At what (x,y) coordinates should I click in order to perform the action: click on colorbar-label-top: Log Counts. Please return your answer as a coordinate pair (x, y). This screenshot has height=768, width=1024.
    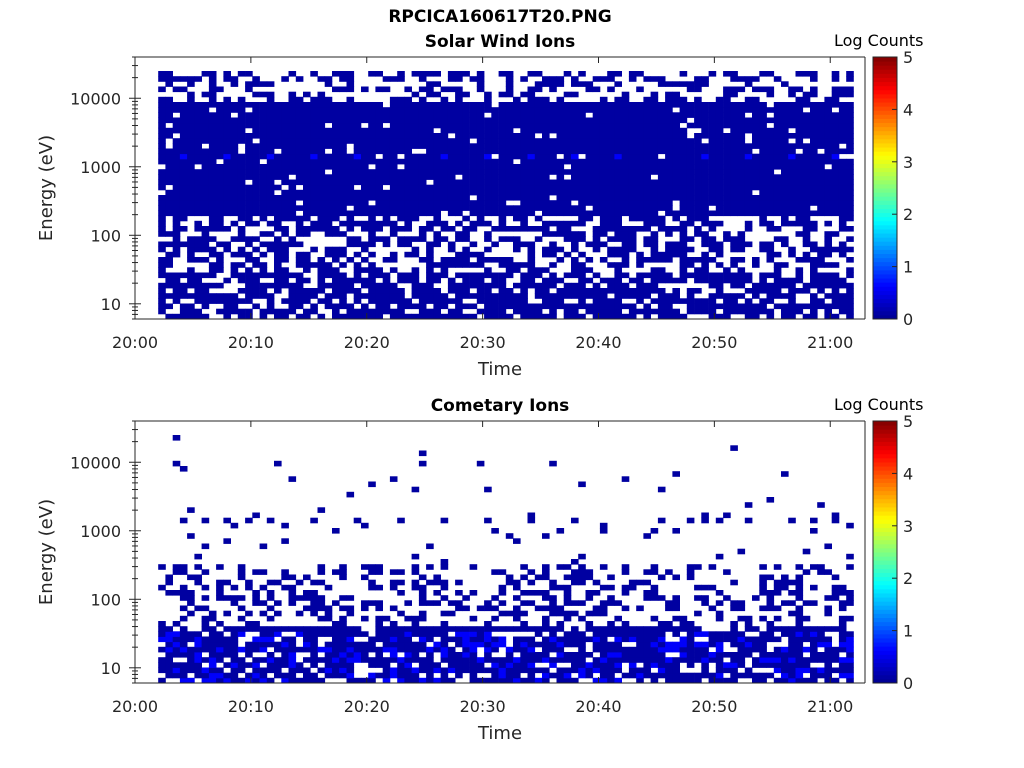
    Looking at the image, I should click on (879, 40).